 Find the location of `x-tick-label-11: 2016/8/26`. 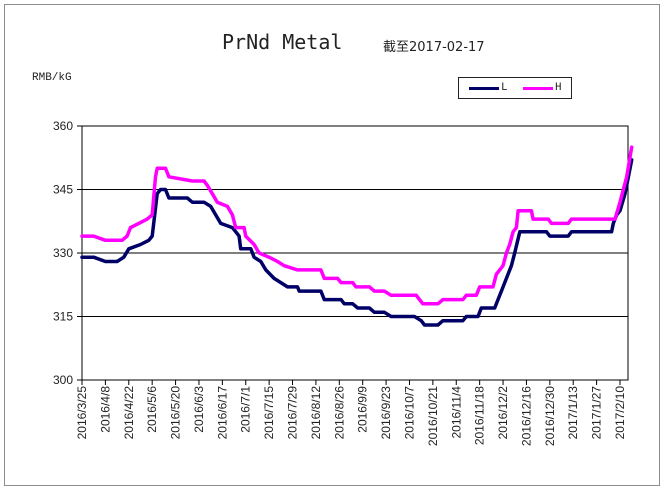

x-tick-label-11: 2016/8/26 is located at coordinates (339, 413).